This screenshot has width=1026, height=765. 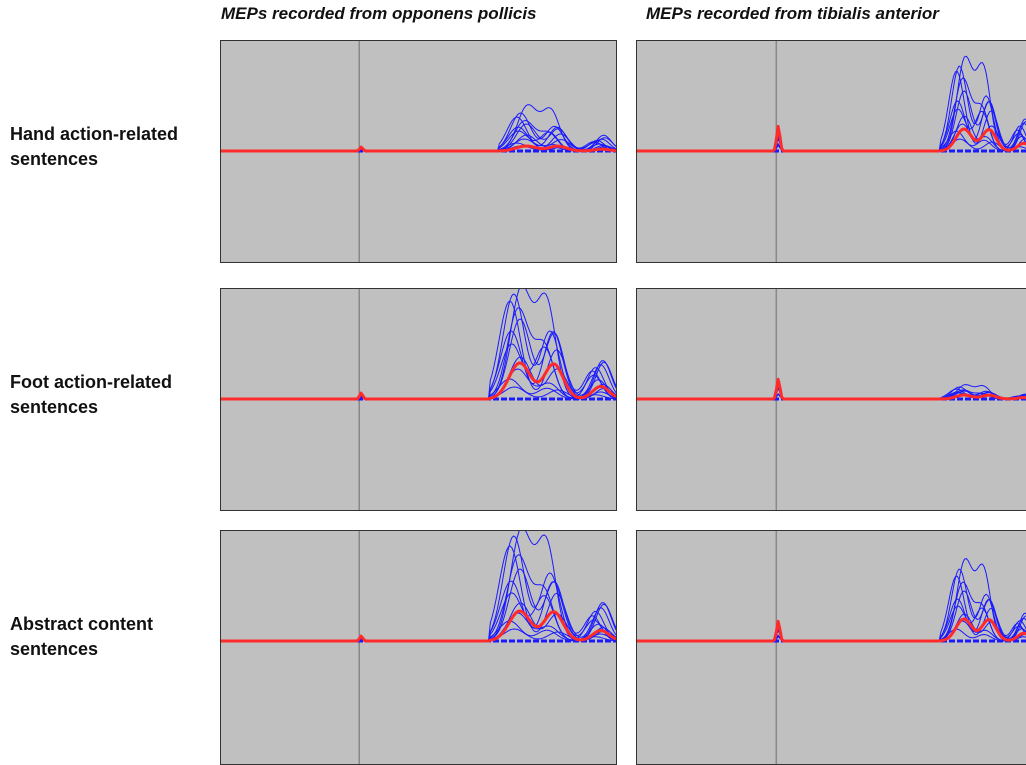 What do you see at coordinates (91, 382) in the screenshot?
I see `row-label-foot-line1: Foot action-related` at bounding box center [91, 382].